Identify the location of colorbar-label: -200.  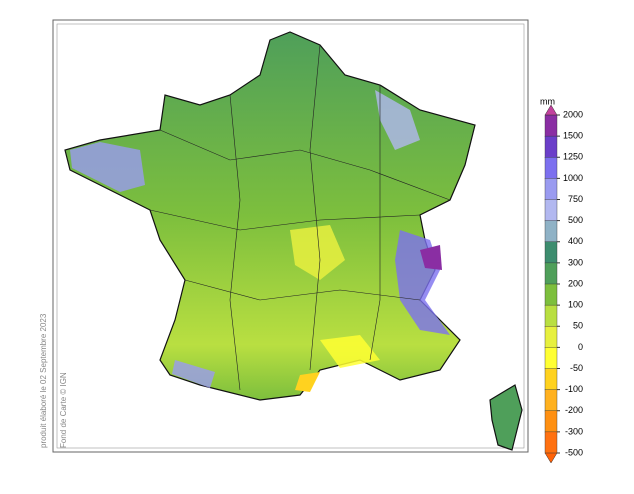
(574, 410).